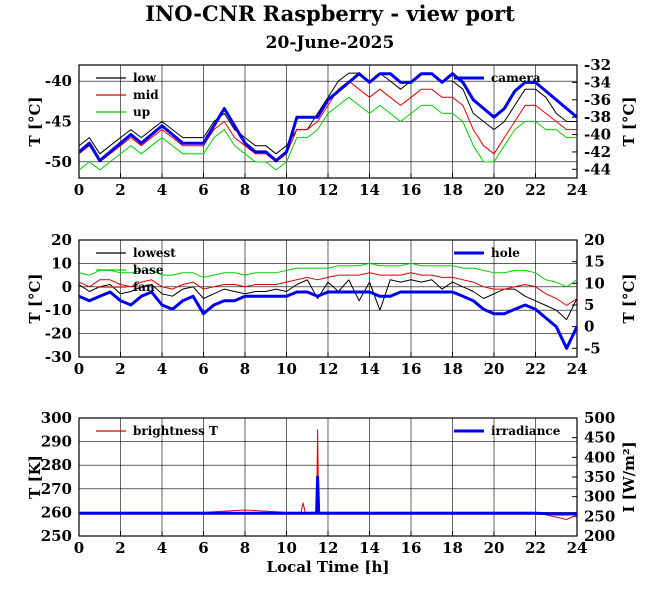 This screenshot has width=660, height=595. What do you see at coordinates (58, 122) in the screenshot?
I see `y-left-tick-label: -45` at bounding box center [58, 122].